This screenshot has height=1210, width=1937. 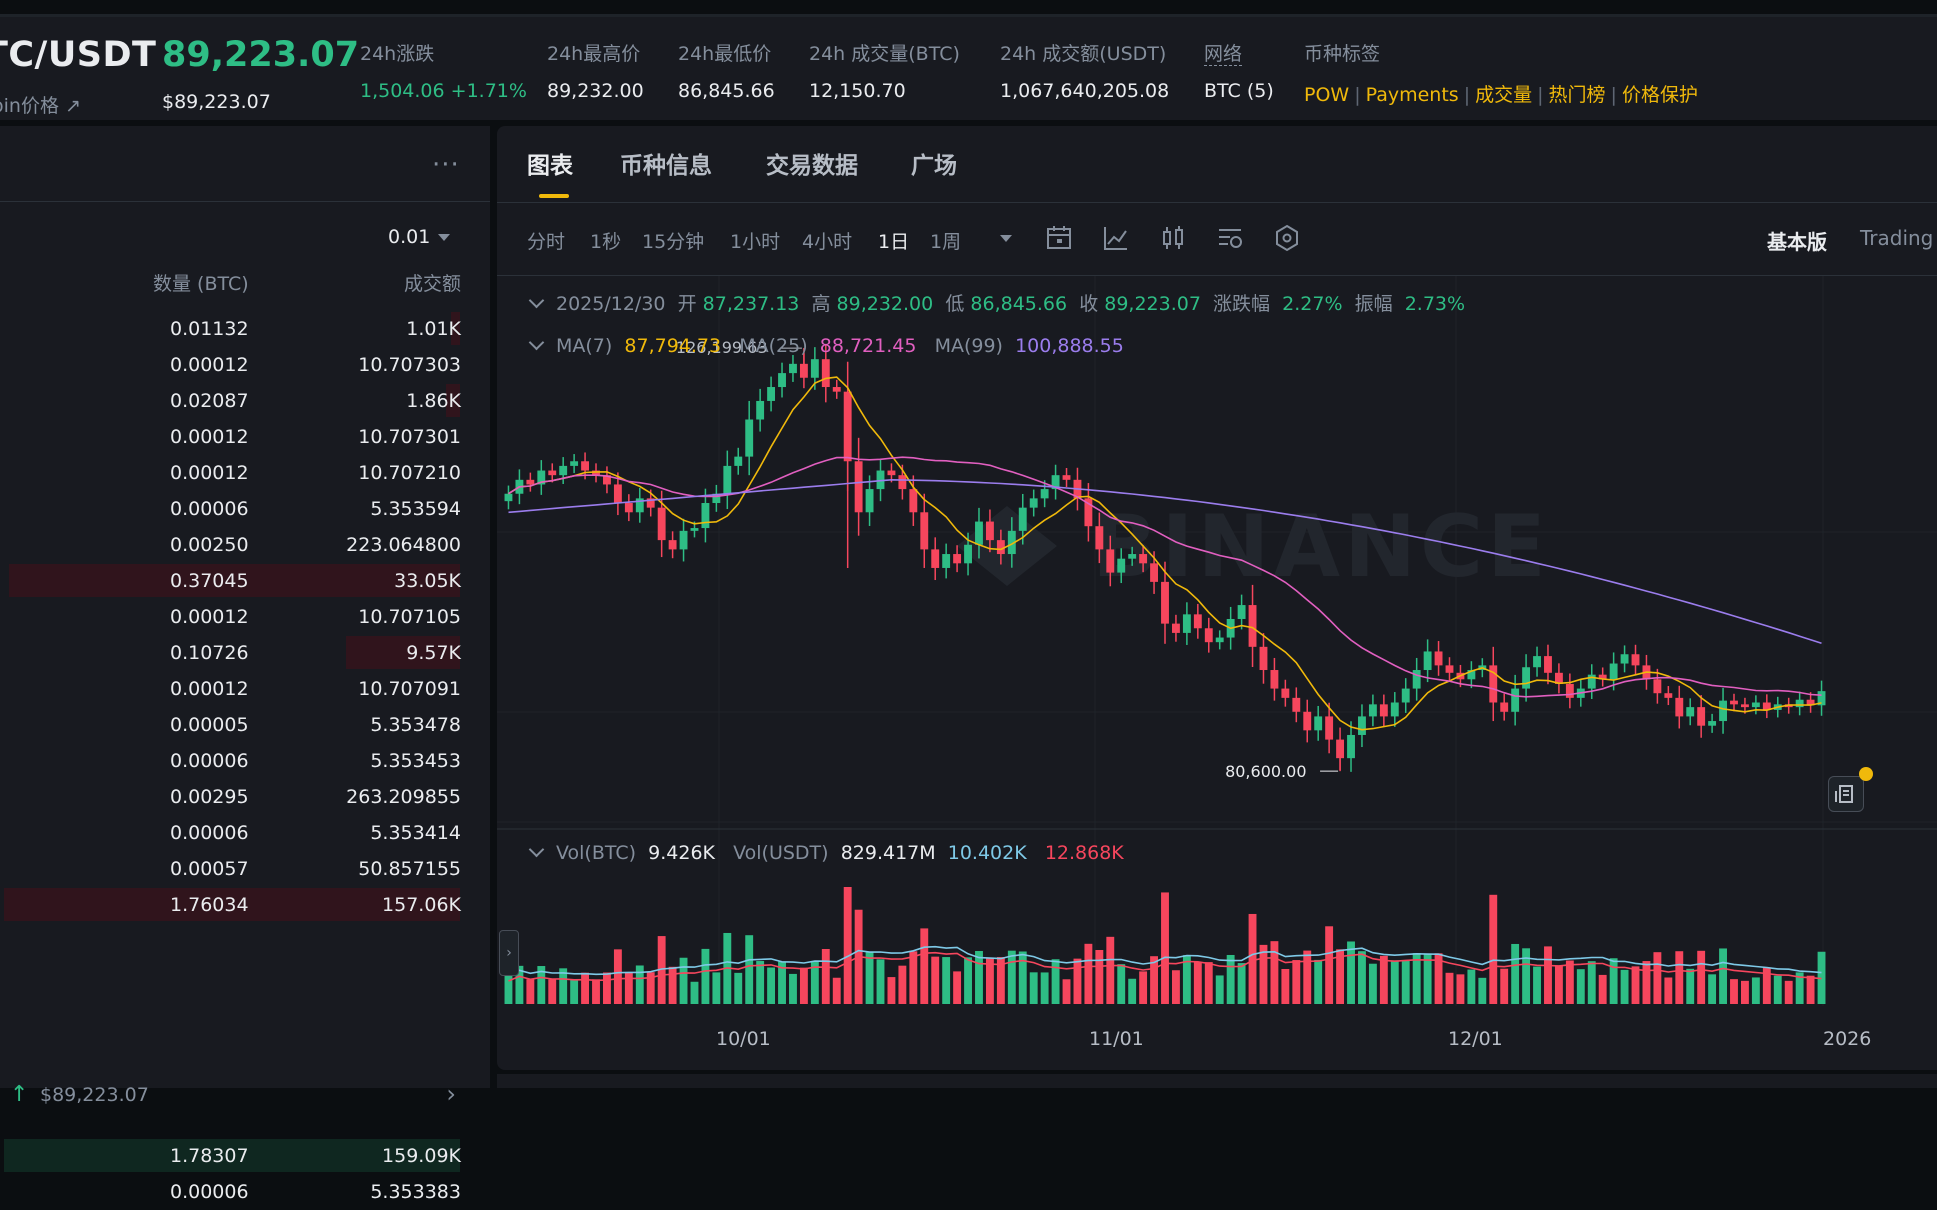 What do you see at coordinates (245, 329) in the screenshot?
I see `ask-row: 0.01132 1.01K` at bounding box center [245, 329].